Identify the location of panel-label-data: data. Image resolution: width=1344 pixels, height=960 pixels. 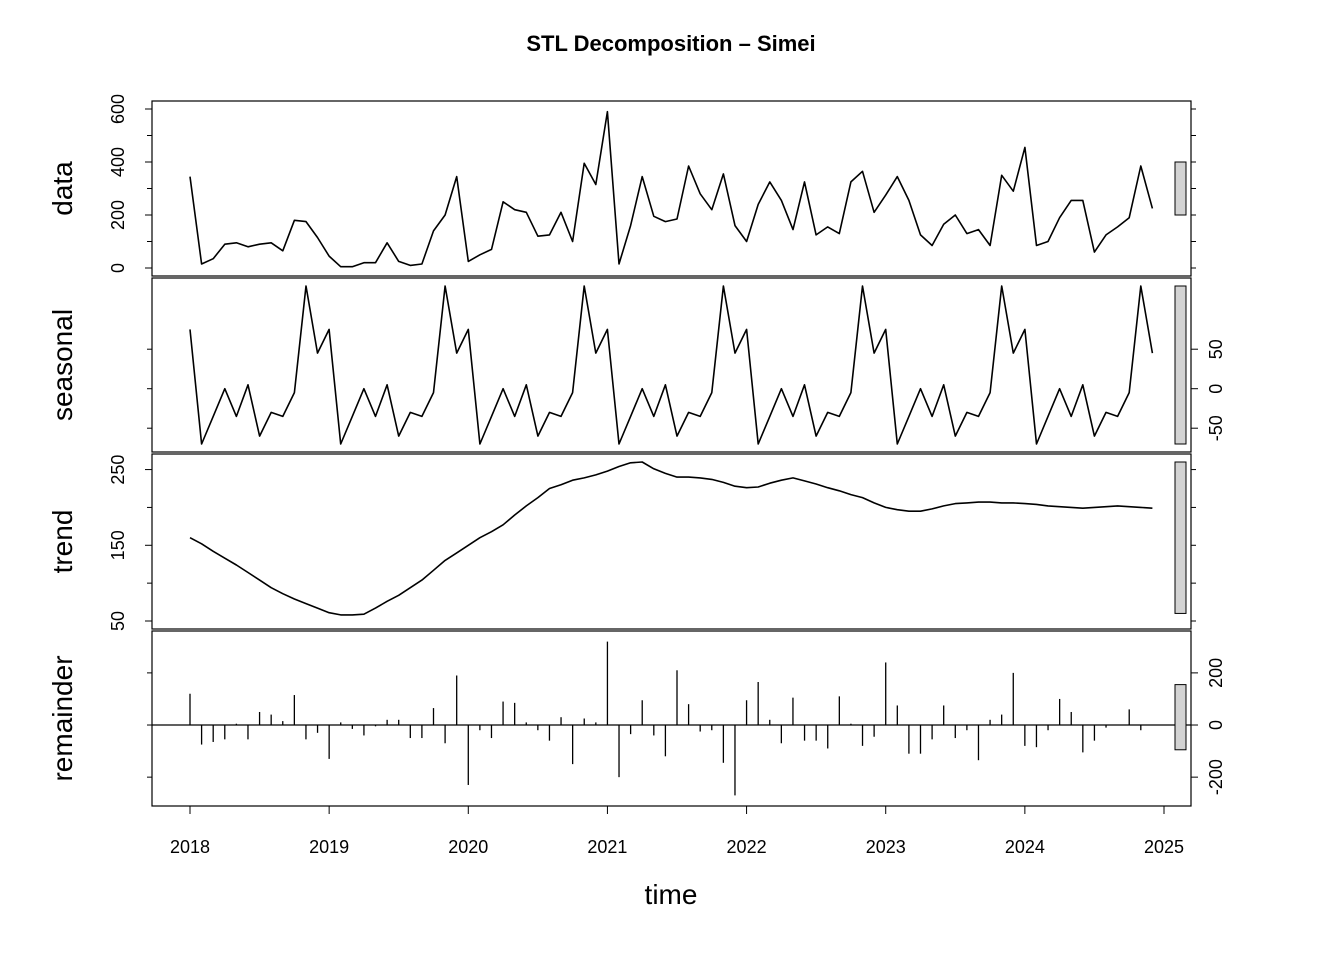
(62, 188).